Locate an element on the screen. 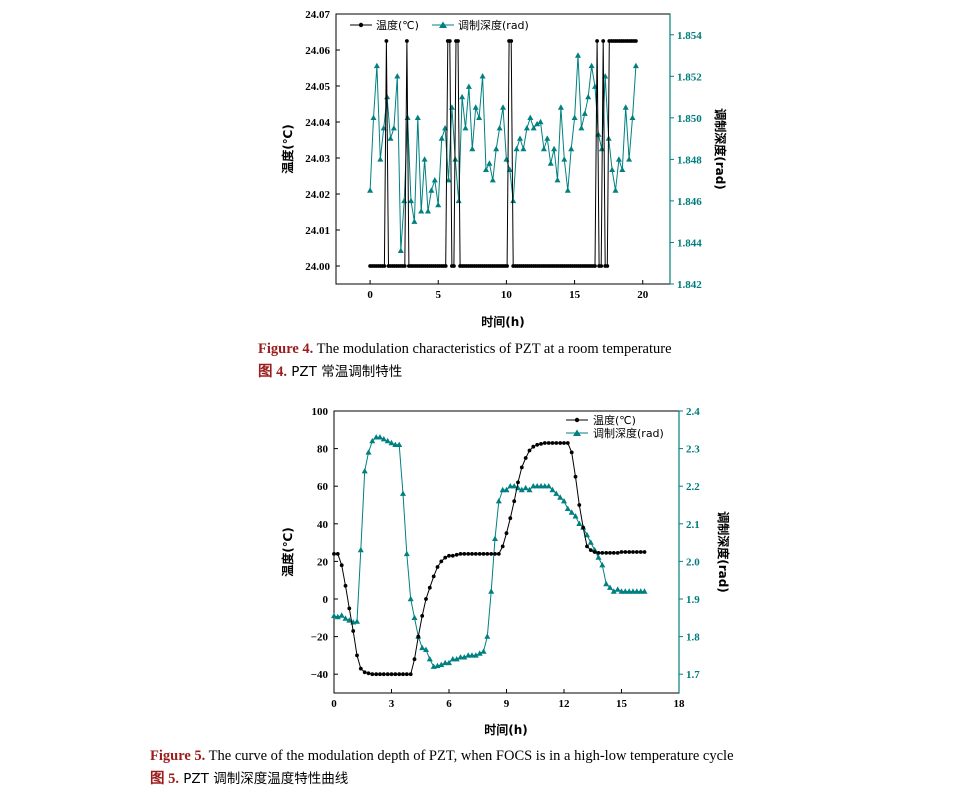  figure4-y-axis-label-right: 调制深度(rad) is located at coordinates (720, 149).